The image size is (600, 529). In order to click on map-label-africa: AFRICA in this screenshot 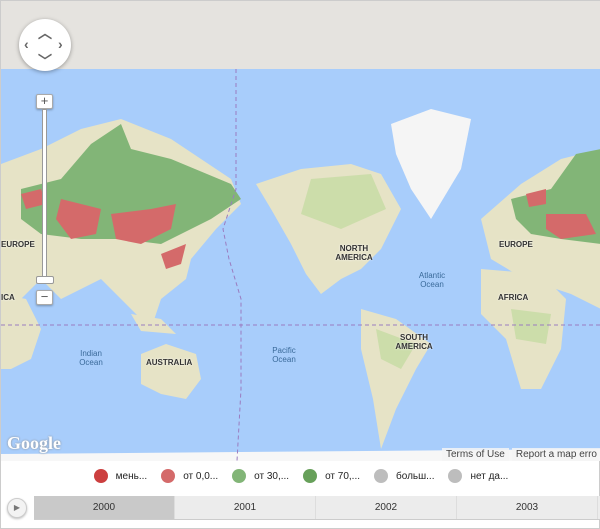, I will do `click(513, 297)`.